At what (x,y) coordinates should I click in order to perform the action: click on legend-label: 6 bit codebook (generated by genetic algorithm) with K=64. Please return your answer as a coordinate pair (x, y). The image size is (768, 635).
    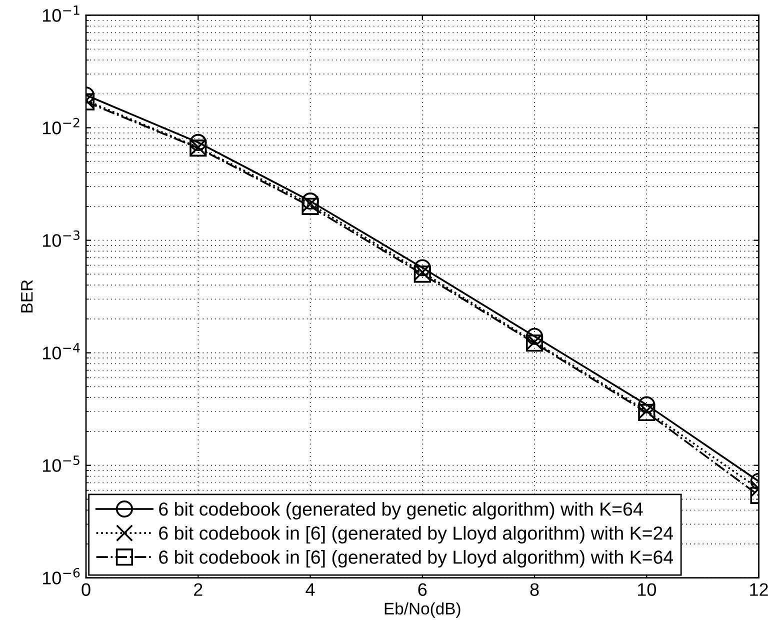
    Looking at the image, I should click on (401, 511).